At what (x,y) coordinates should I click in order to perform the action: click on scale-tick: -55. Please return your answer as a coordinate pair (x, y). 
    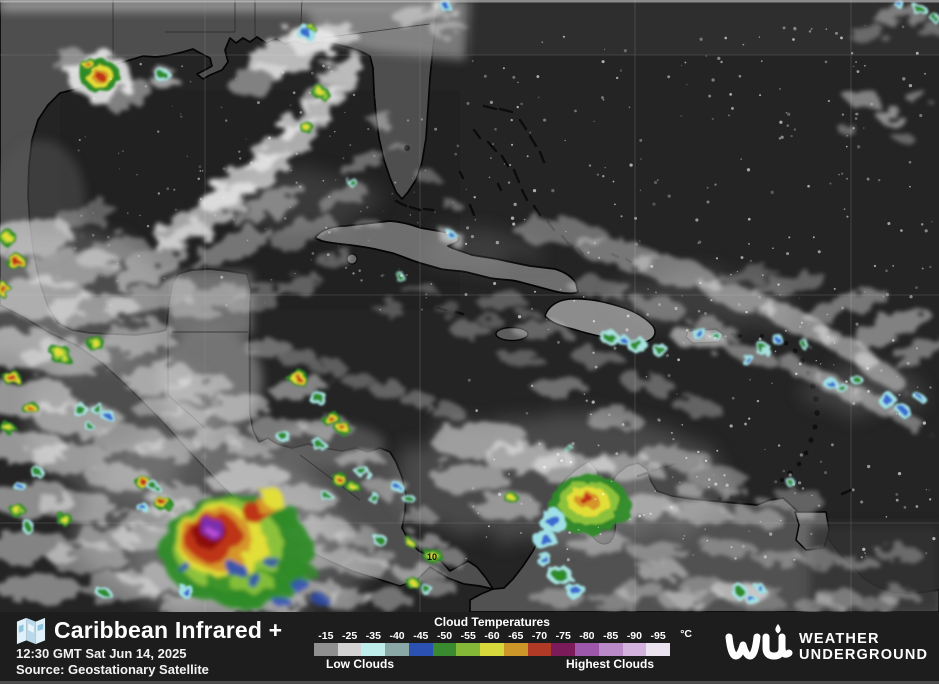
    Looking at the image, I should click on (468, 636).